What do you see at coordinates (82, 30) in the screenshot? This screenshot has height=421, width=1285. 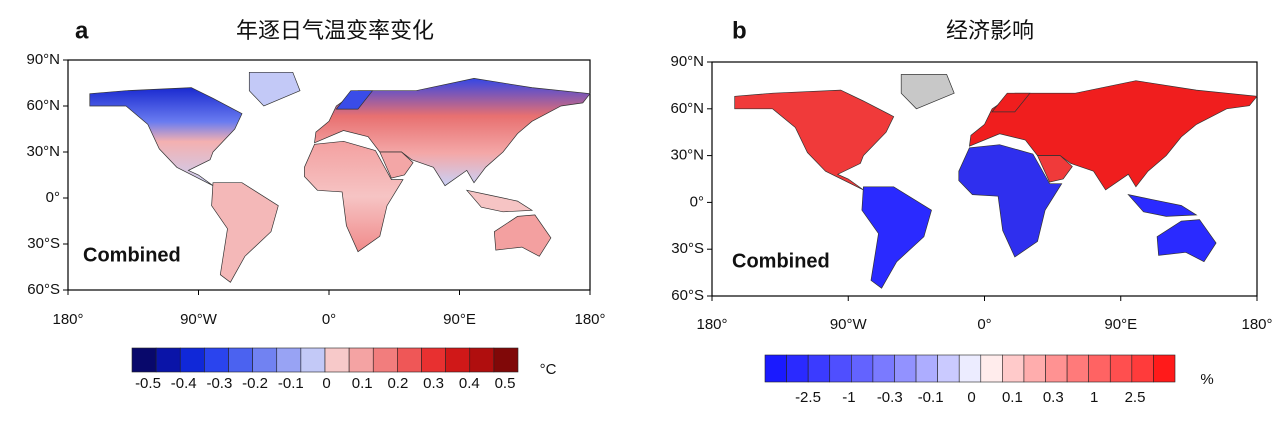 I see `panel-label: a` at bounding box center [82, 30].